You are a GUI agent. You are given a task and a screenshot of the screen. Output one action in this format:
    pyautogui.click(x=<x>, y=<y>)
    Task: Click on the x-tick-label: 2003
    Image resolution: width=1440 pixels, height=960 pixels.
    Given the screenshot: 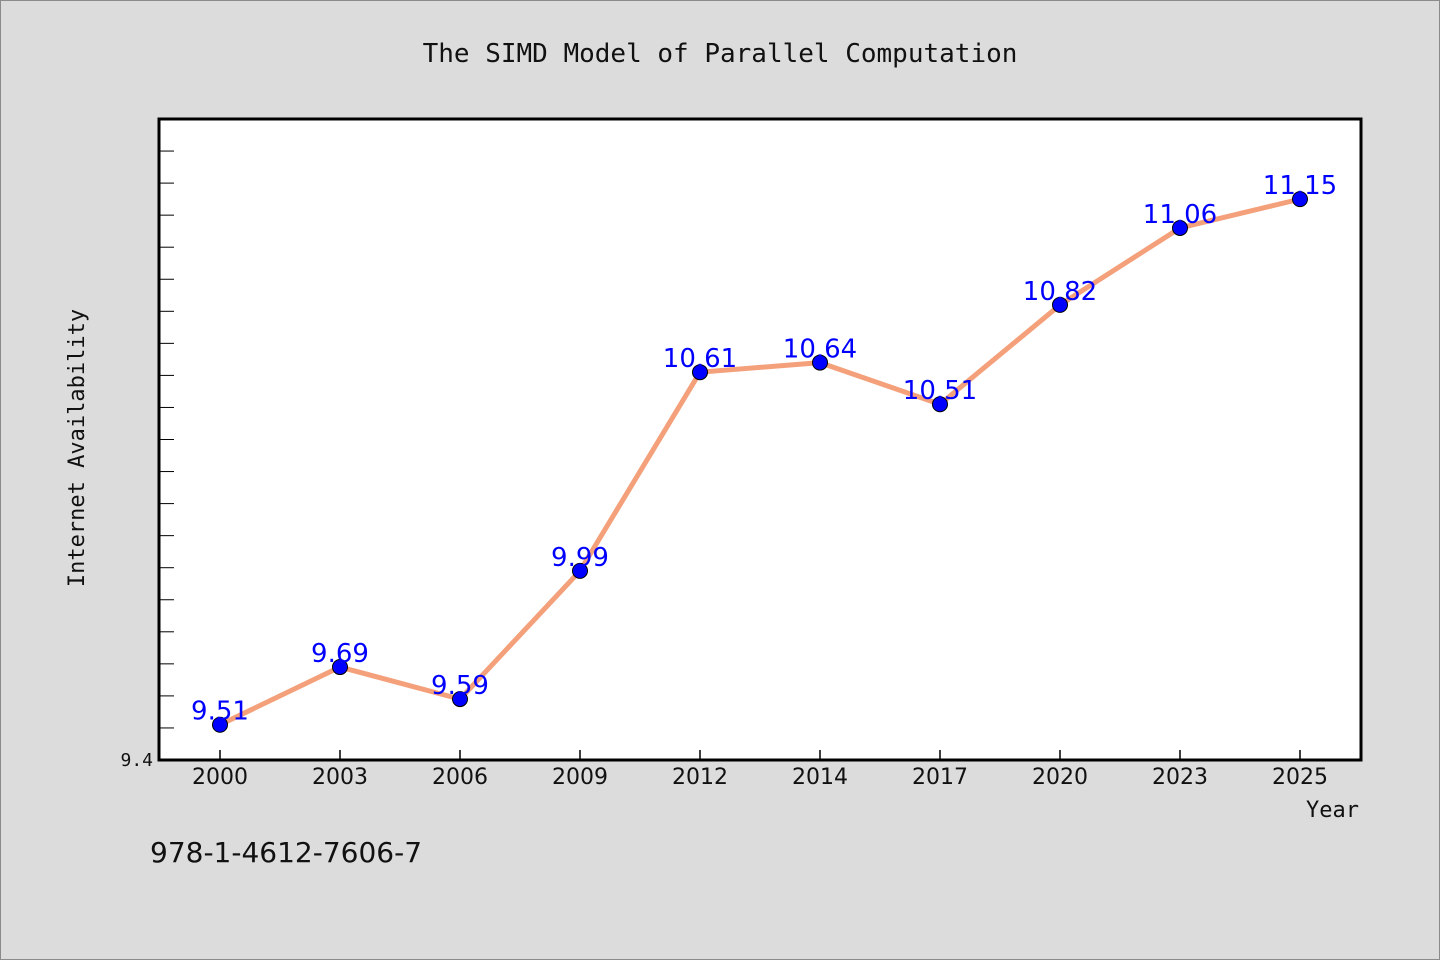 What is the action you would take?
    pyautogui.click(x=340, y=777)
    